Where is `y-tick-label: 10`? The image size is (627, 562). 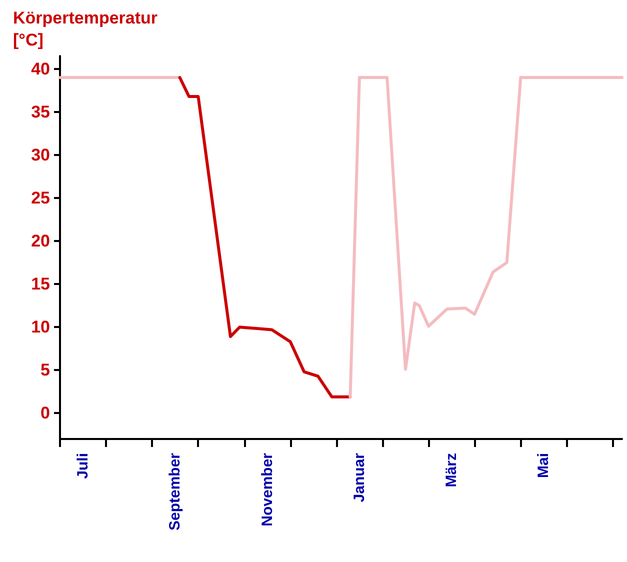 y-tick-label: 10 is located at coordinates (40, 327).